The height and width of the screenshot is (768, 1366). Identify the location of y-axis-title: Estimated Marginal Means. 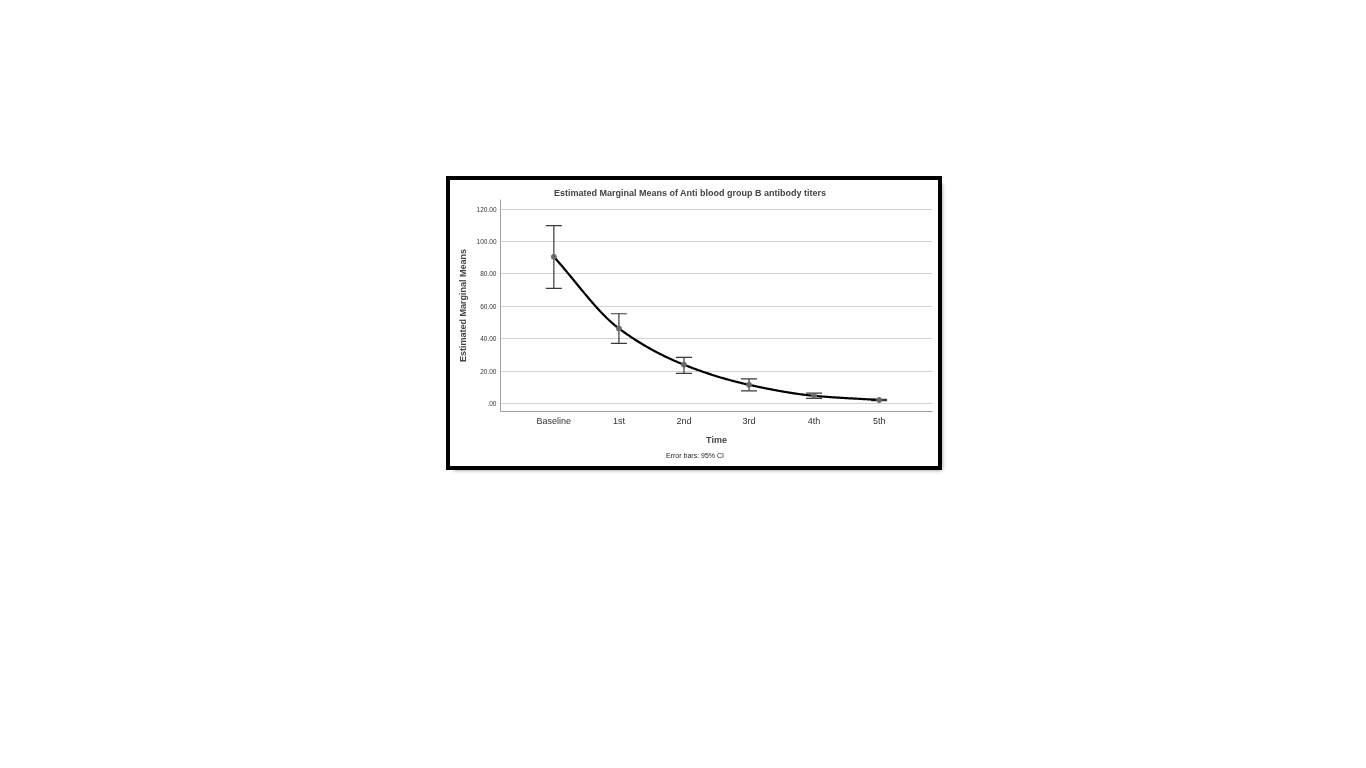
(462, 305).